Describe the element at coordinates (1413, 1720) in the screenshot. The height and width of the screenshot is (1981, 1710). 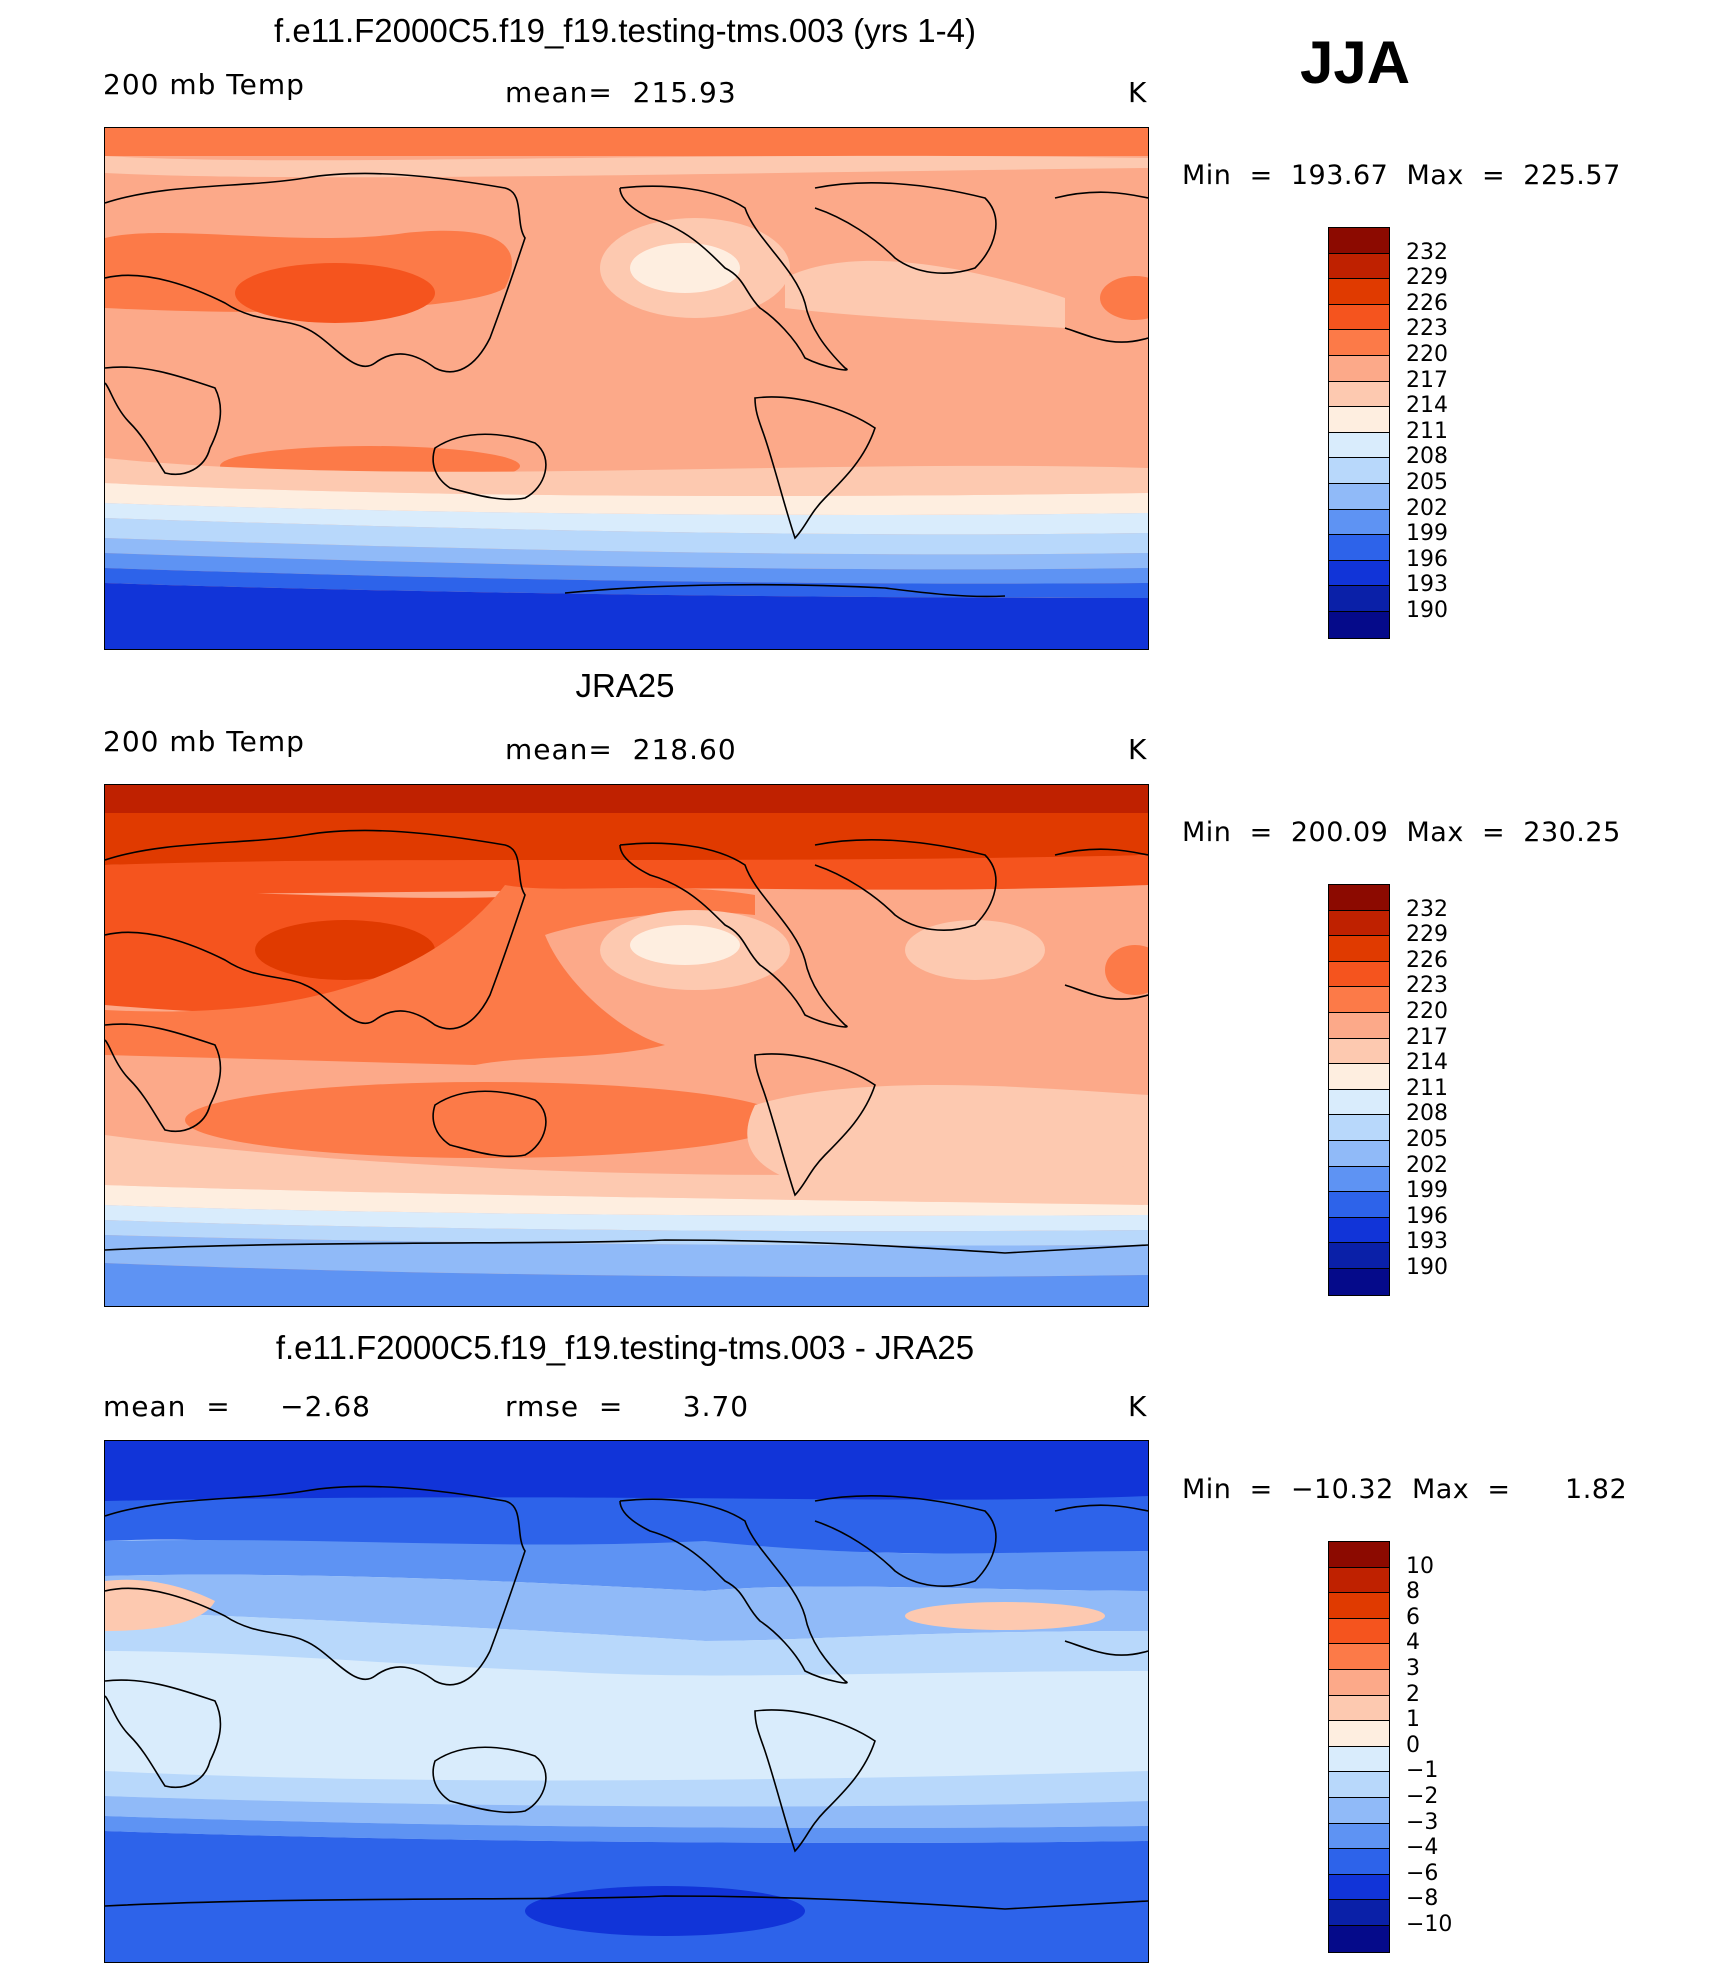
I see `colorbar-tick-label: 1` at that location.